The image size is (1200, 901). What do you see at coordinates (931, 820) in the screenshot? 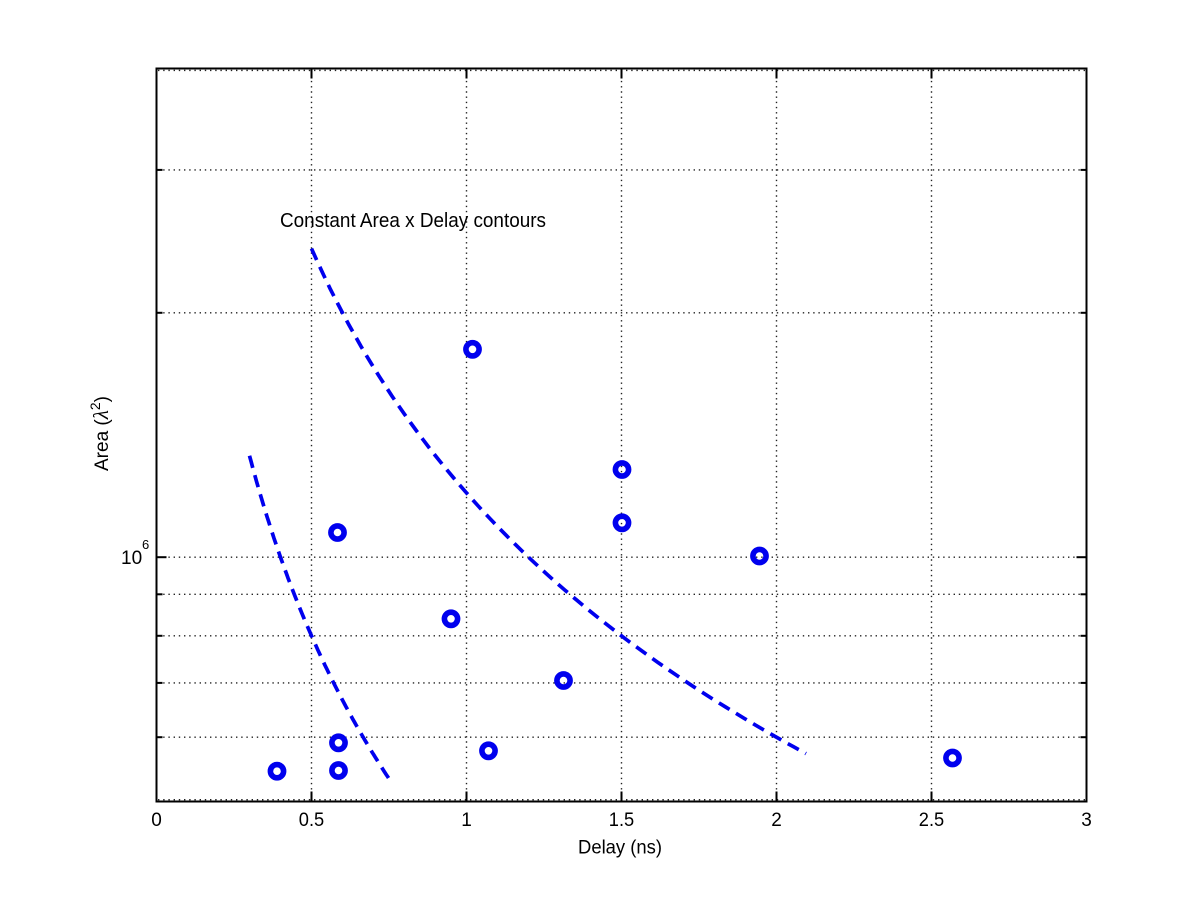
I see `svg-text: 2.5` at bounding box center [931, 820].